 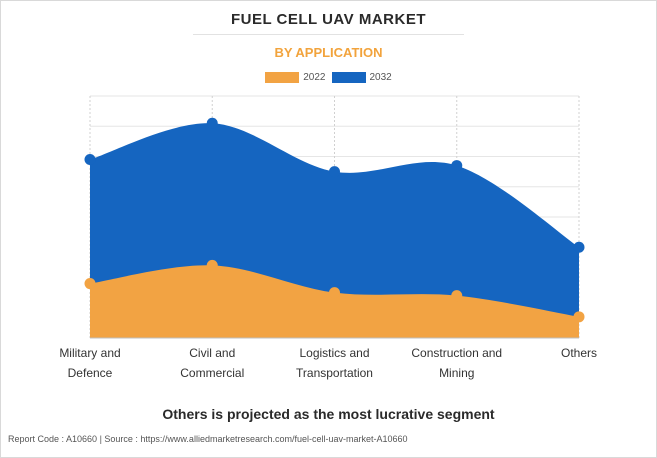 I want to click on area-series-2022, so click(x=334, y=301).